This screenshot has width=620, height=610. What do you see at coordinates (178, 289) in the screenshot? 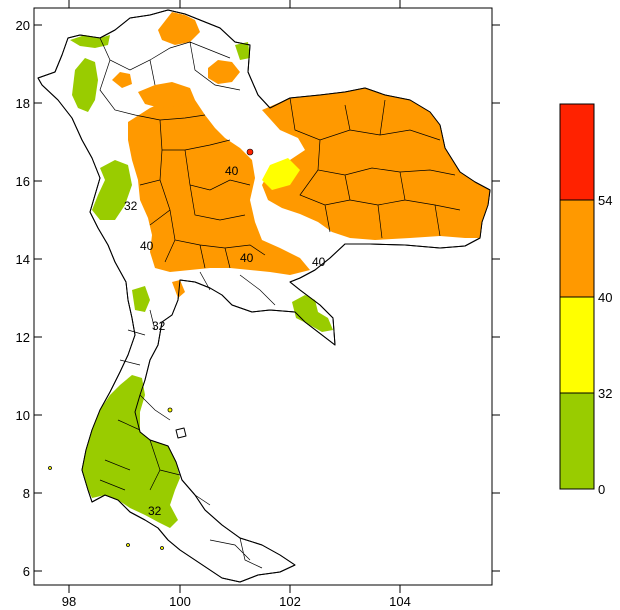
I see `band-40-54-small` at bounding box center [178, 289].